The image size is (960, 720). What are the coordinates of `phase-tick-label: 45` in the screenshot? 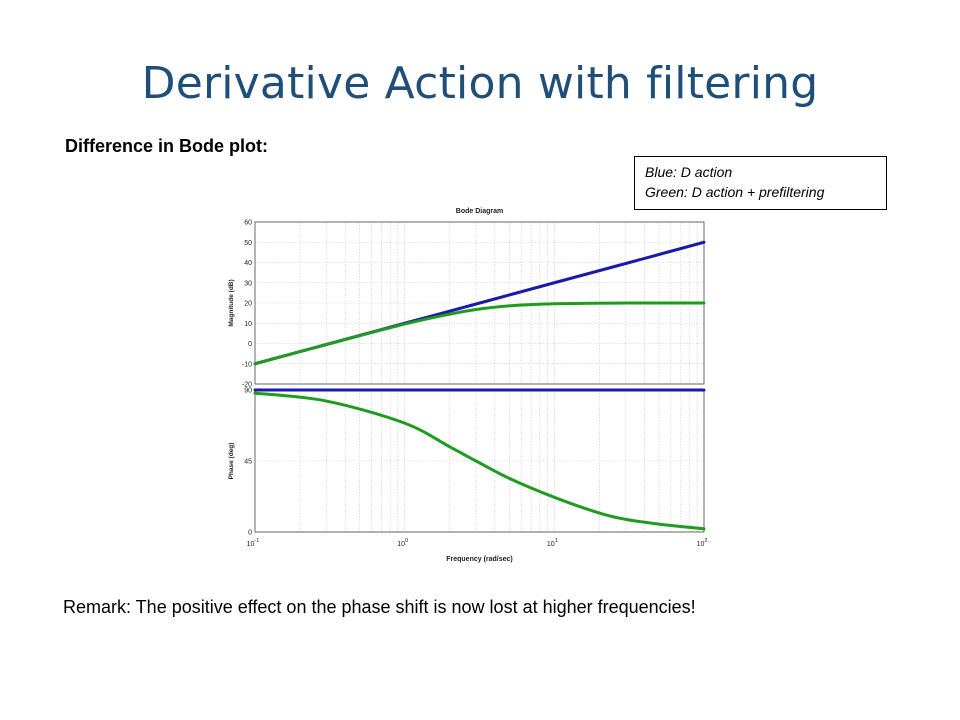 It's located at (248, 462).